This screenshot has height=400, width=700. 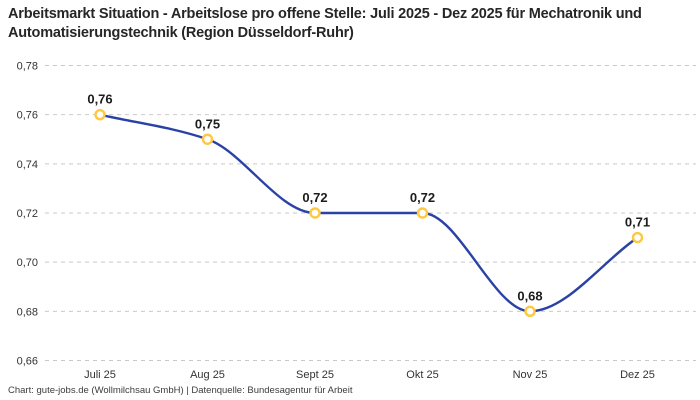 What do you see at coordinates (422, 375) in the screenshot?
I see `x-axis-tick-label: Okt 25` at bounding box center [422, 375].